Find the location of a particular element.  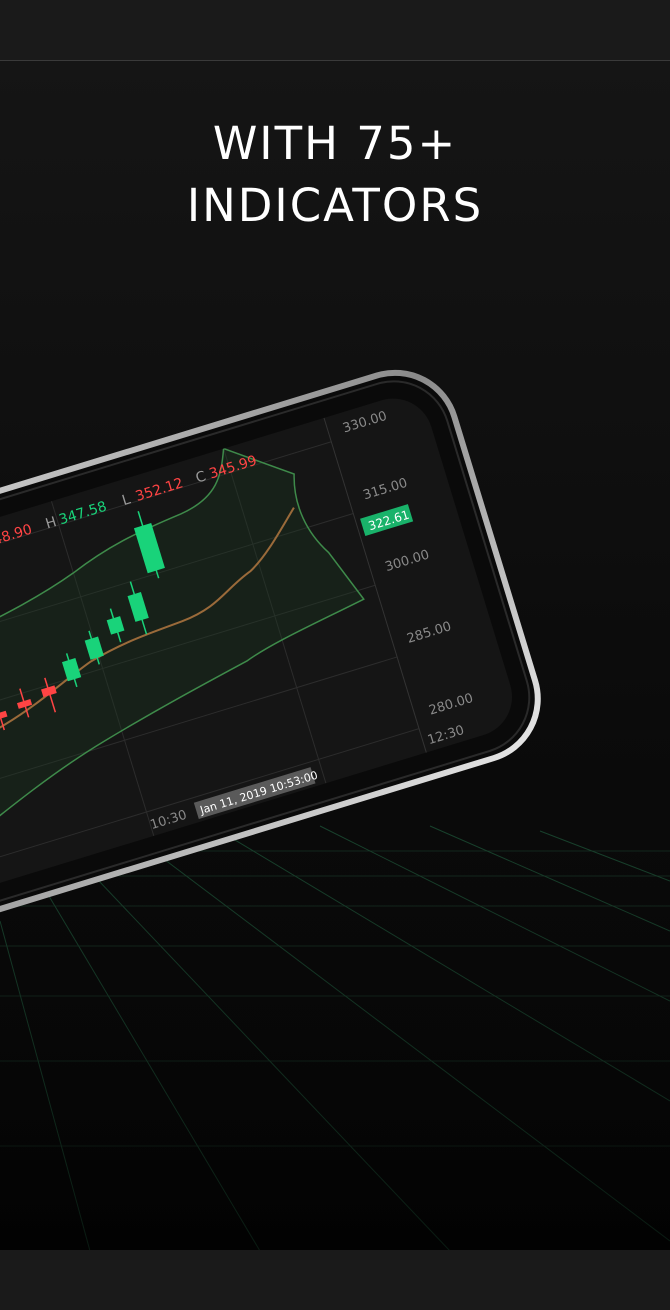

top-margin is located at coordinates (335, 30).